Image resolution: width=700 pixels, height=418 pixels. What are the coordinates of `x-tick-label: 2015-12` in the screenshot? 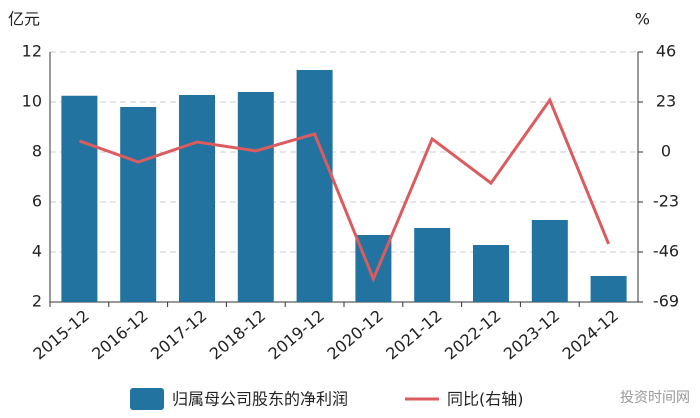 It's located at (60, 335).